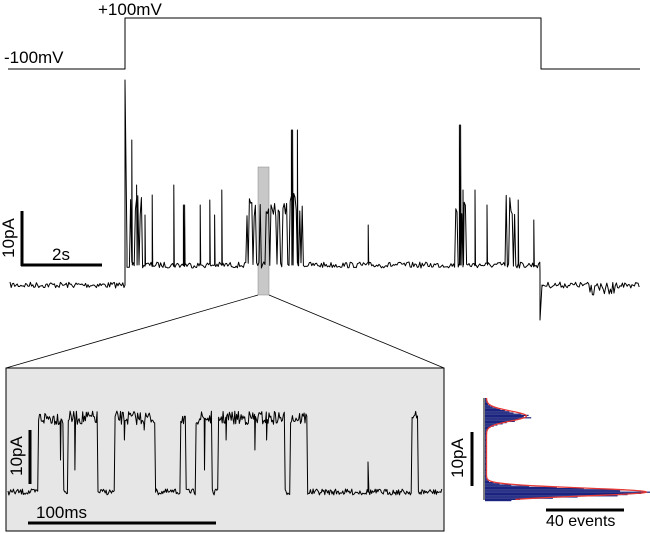 This screenshot has width=650, height=533. What do you see at coordinates (61, 512) in the screenshot?
I see `zoom-time-scalebar-label: 100ms` at bounding box center [61, 512].